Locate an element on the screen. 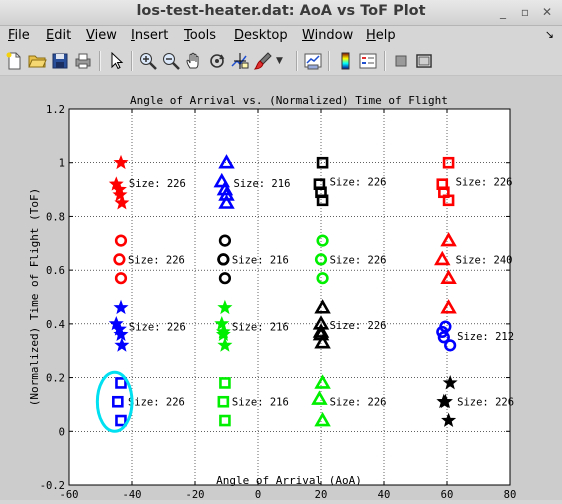 This screenshot has height=504, width=562. x-tick-label: -40 is located at coordinates (132, 494).